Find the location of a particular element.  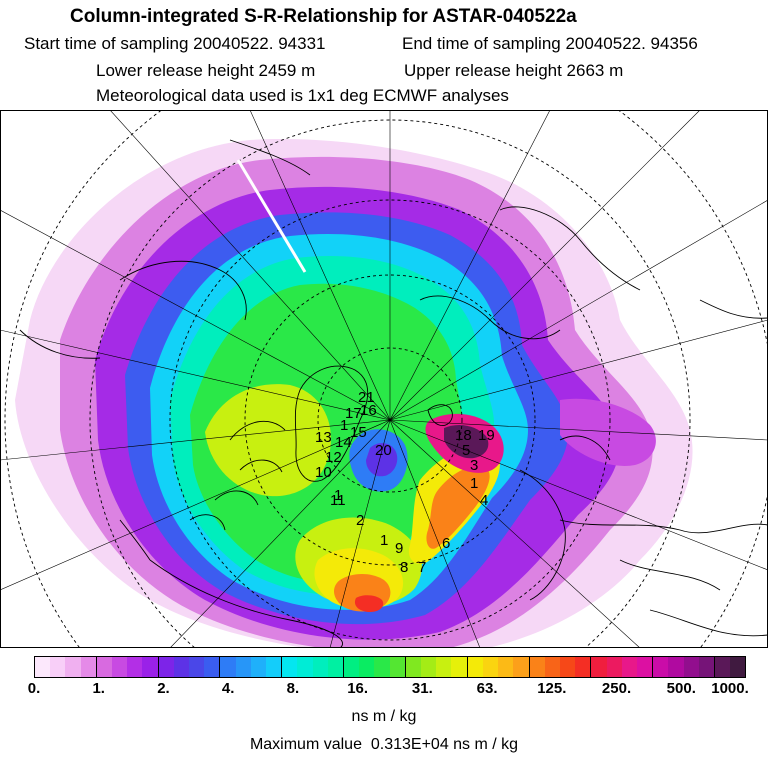

trajectory-marker: 7 is located at coordinates (422, 567).